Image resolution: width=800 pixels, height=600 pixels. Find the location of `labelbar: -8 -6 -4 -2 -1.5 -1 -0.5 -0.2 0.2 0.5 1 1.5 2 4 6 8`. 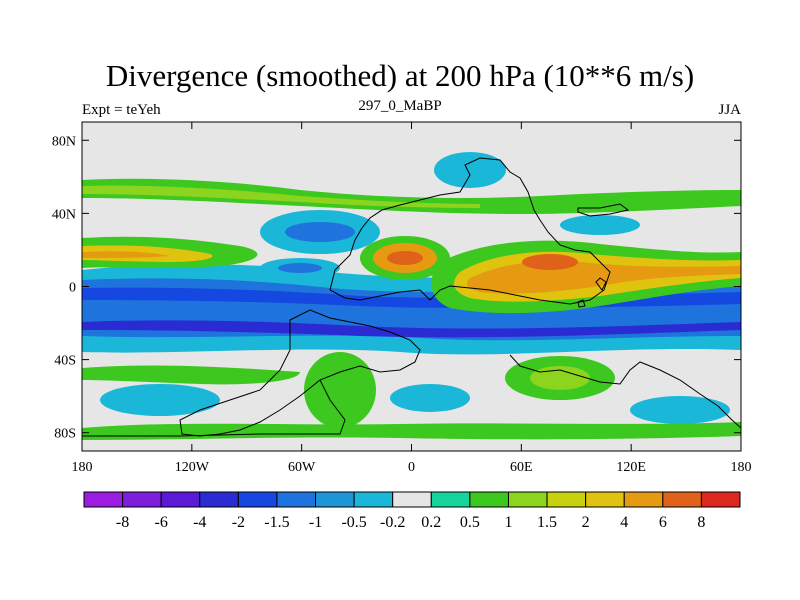

labelbar: -8 -6 -4 -2 -1.5 -1 -0.5 -0.2 0.2 0.5 1 1.5 2 4 6 8 is located at coordinates (412, 511).